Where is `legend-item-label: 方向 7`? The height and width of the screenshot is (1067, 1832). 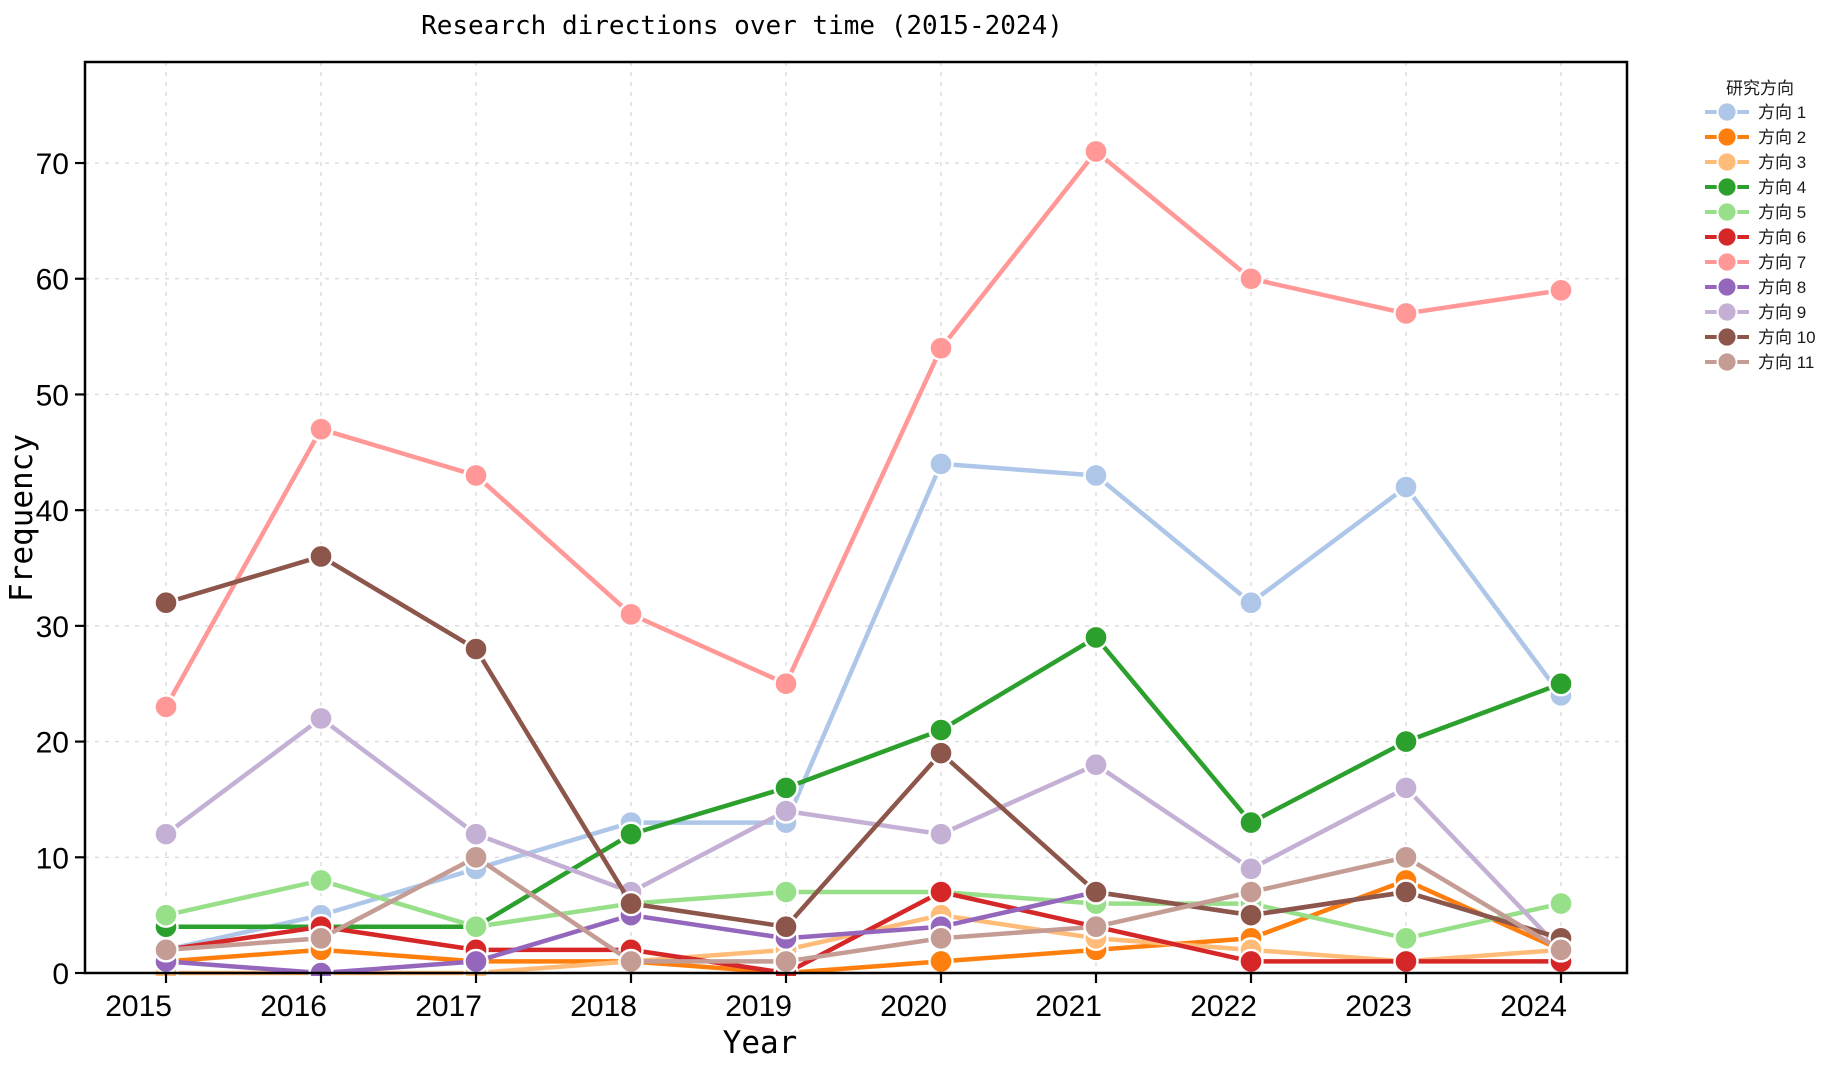 legend-item-label: 方向 7 is located at coordinates (1782, 262).